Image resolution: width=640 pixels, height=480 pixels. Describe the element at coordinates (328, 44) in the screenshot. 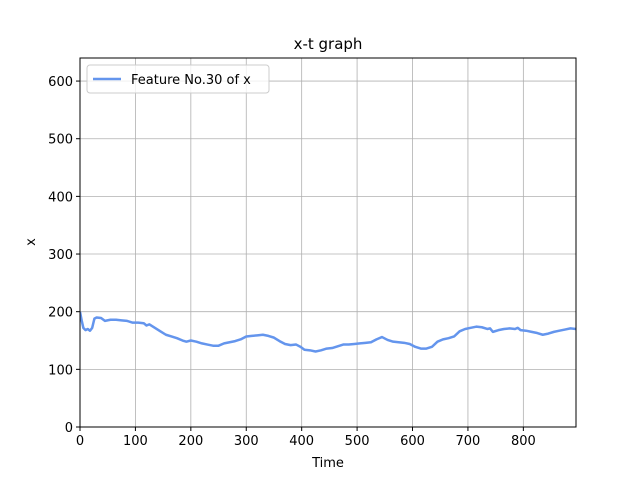

I see `chart-title: x-t graph` at that location.